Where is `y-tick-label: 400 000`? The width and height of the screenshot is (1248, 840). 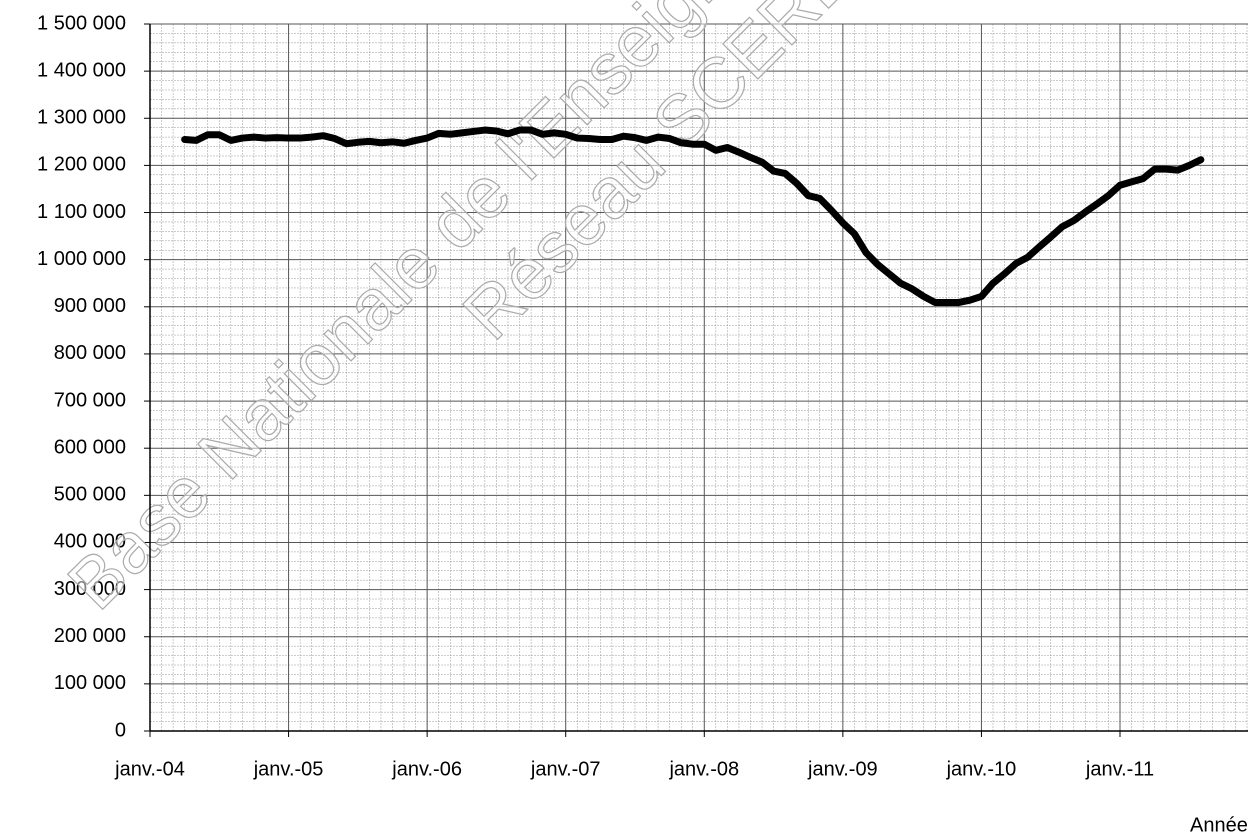
y-tick-label: 400 000 is located at coordinates (90, 542).